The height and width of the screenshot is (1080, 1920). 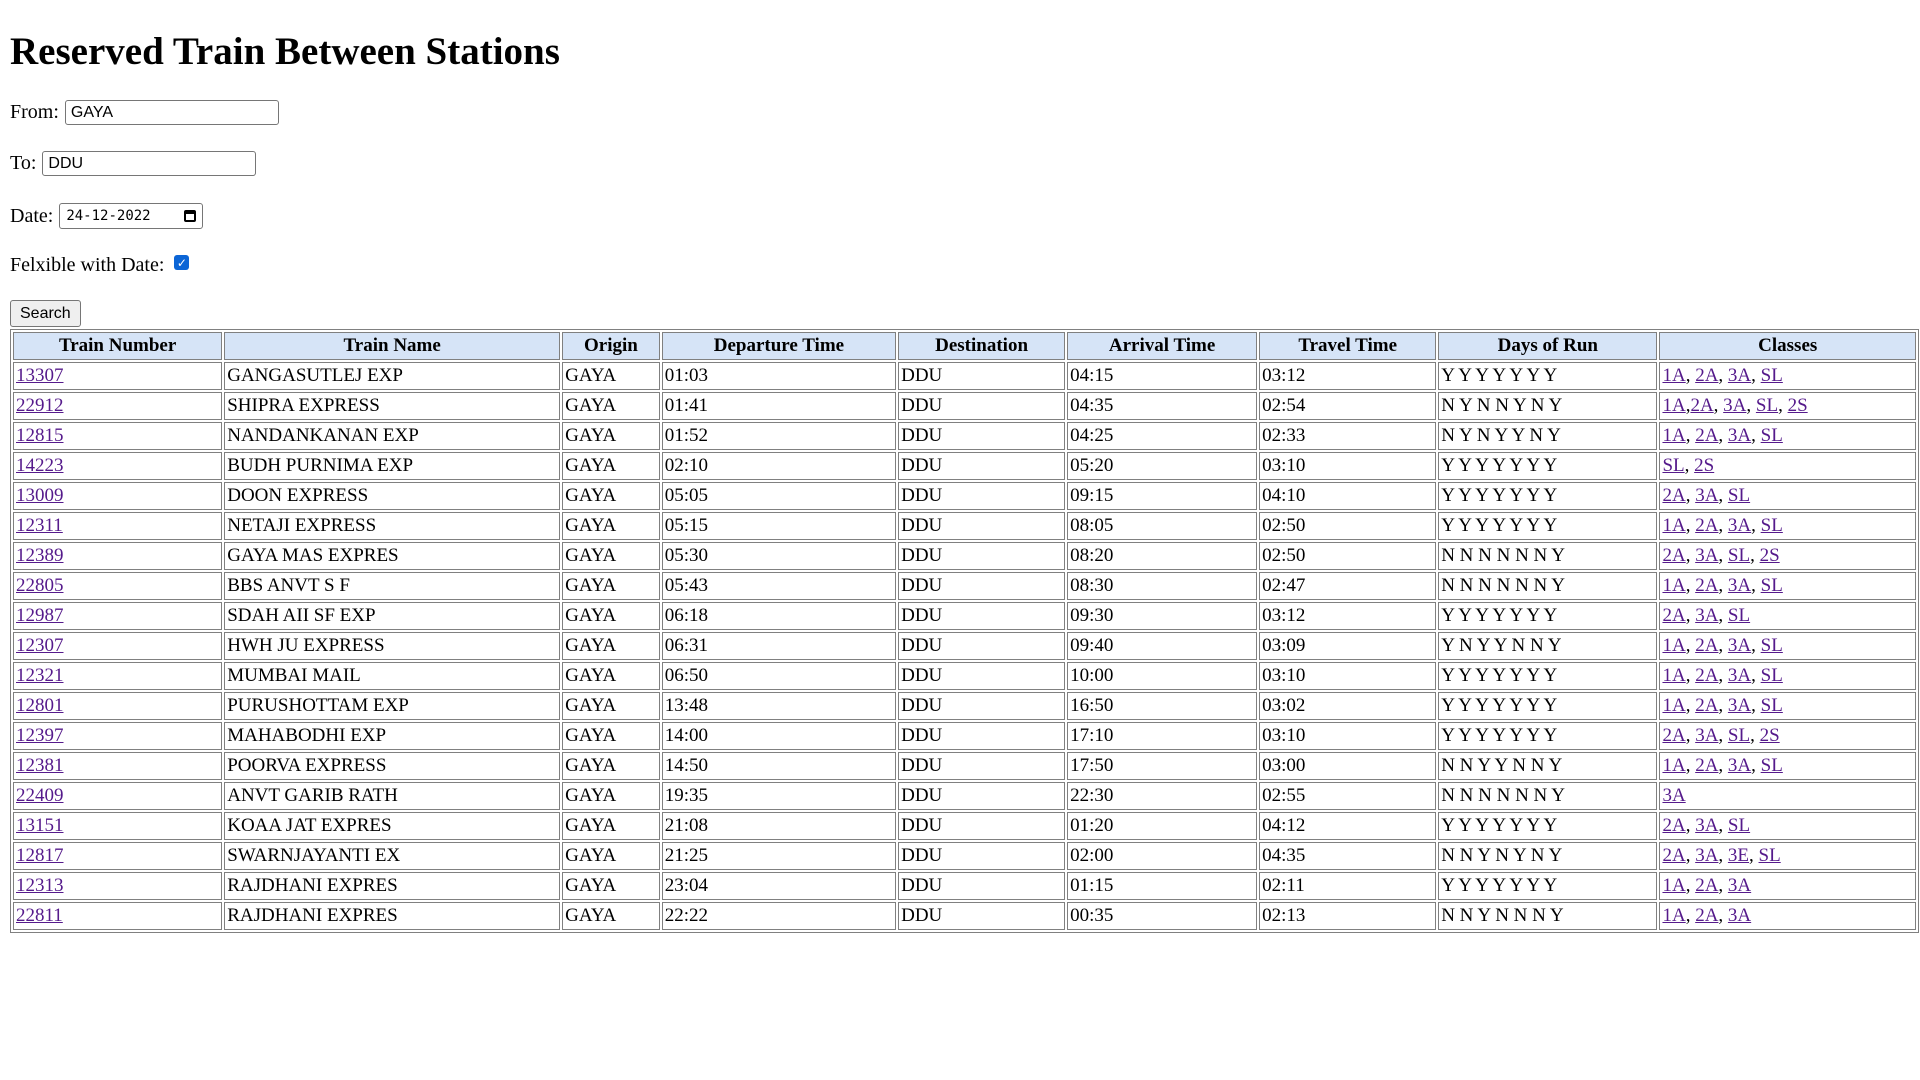 I want to click on train-number-link: 12987, so click(x=40, y=615).